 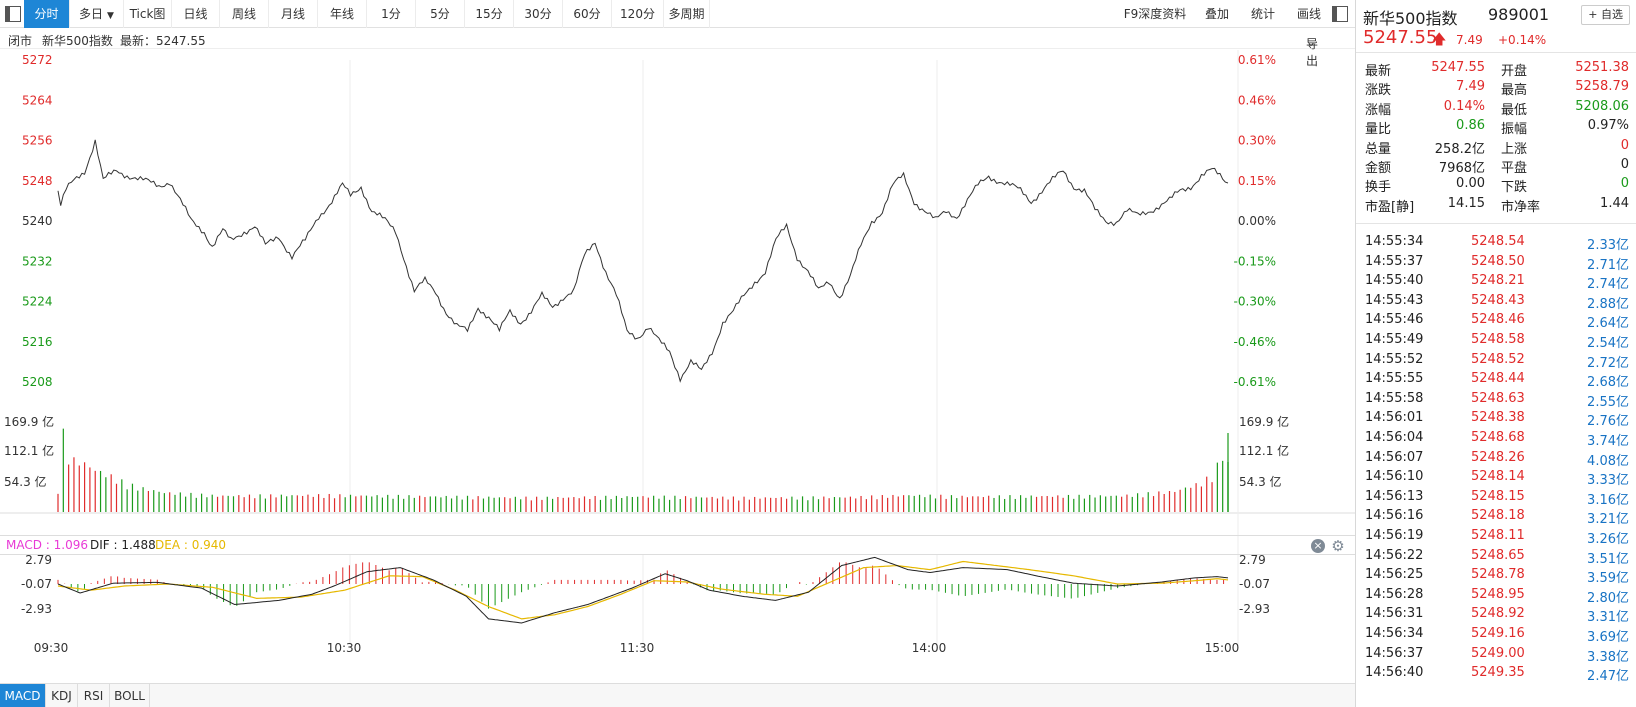 I want to click on quote-row: 最新 5247.55 开盘 5251.38, so click(x=1496, y=68).